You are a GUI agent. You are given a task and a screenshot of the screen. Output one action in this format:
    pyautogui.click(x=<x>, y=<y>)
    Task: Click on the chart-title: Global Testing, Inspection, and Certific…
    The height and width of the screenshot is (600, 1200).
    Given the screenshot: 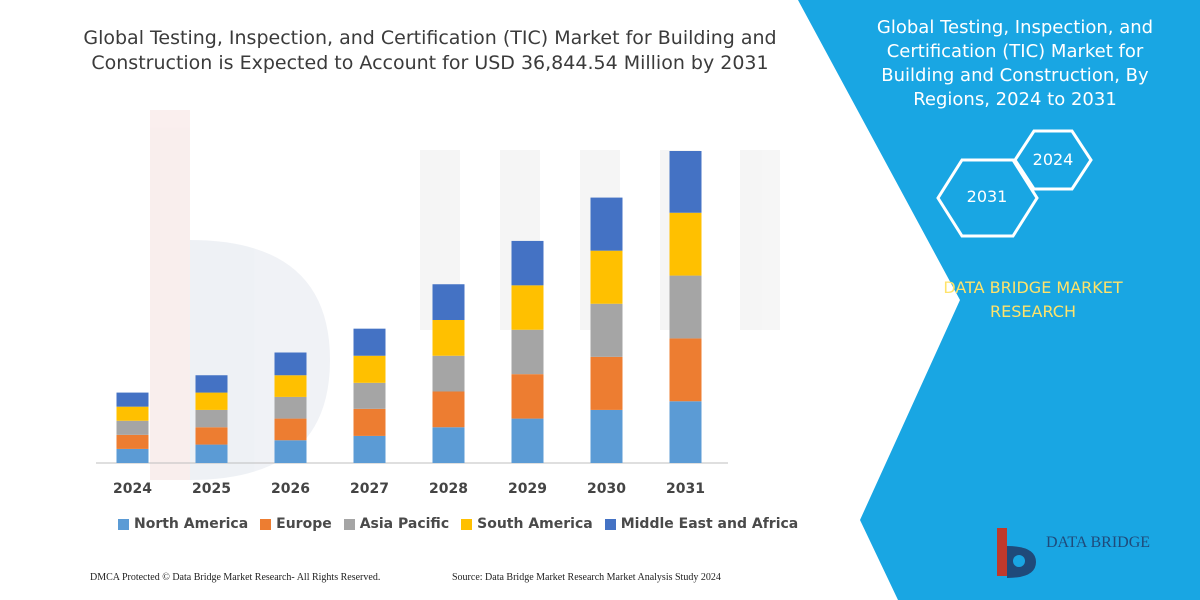 What is the action you would take?
    pyautogui.click(x=430, y=51)
    